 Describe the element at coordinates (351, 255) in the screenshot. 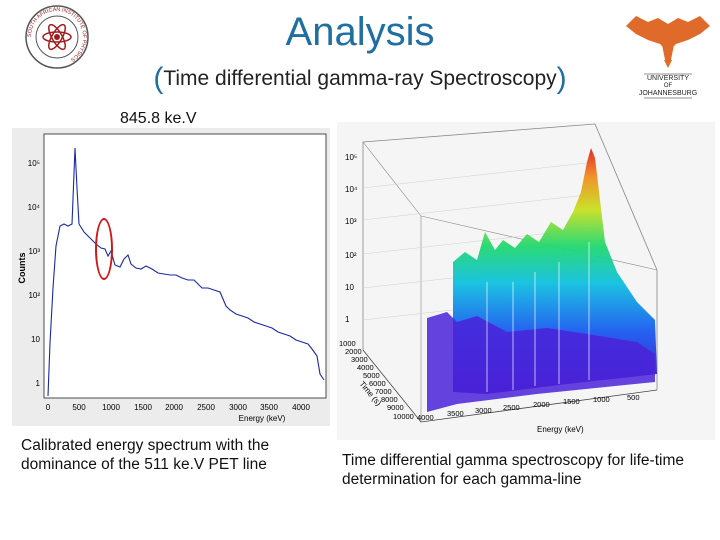

I see `surface-ztick: 10²` at that location.